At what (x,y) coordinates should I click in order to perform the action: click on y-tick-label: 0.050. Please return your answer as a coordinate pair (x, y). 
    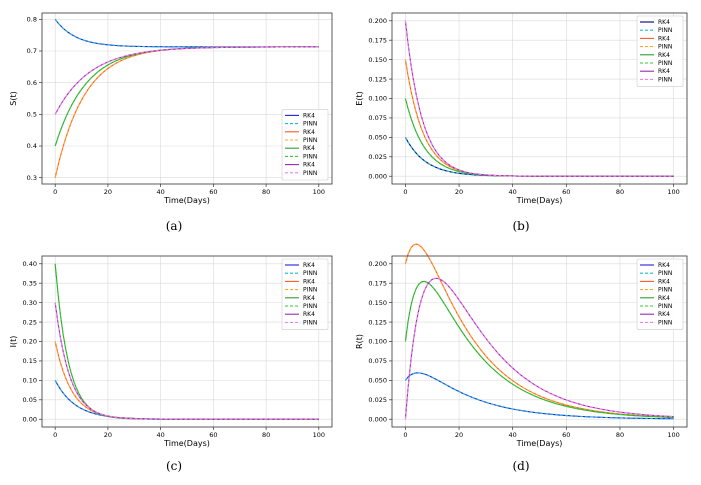
    Looking at the image, I should click on (377, 138).